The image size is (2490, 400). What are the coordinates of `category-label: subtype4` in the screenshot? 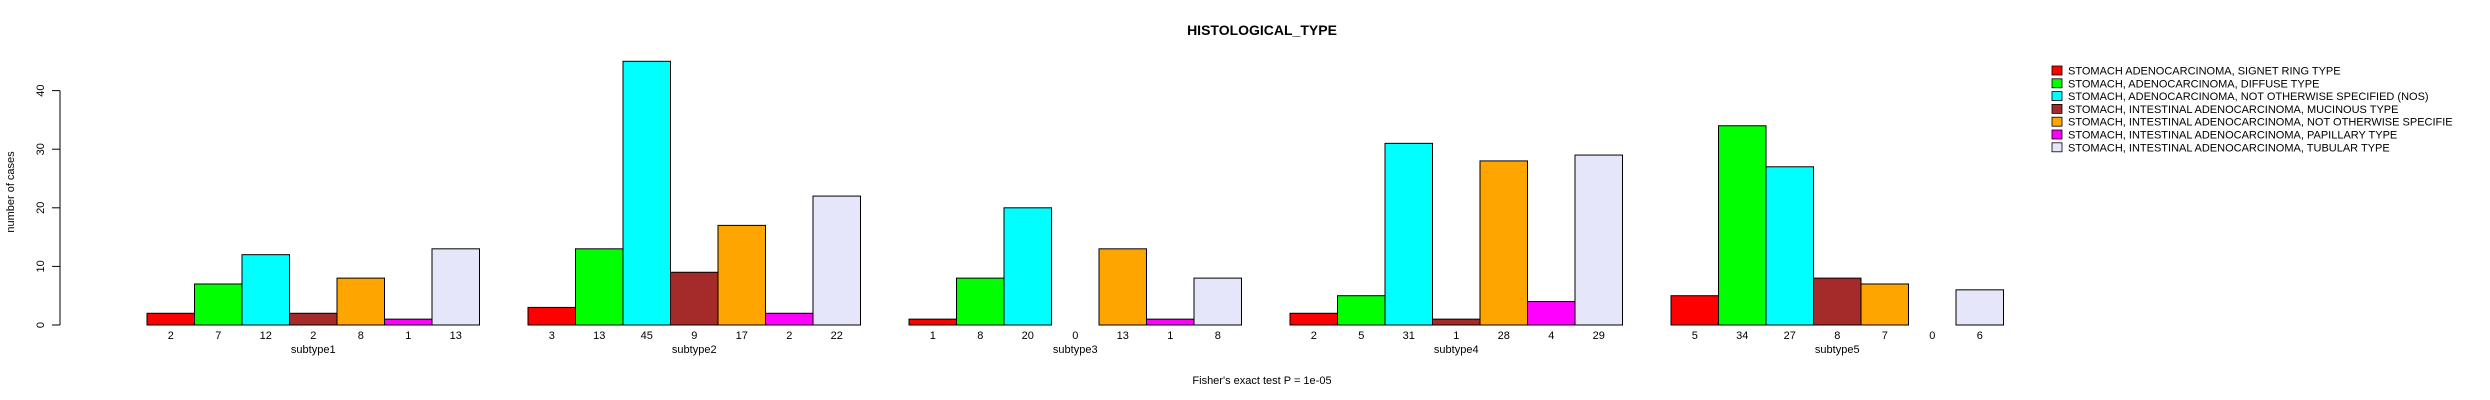 It's located at (1456, 350).